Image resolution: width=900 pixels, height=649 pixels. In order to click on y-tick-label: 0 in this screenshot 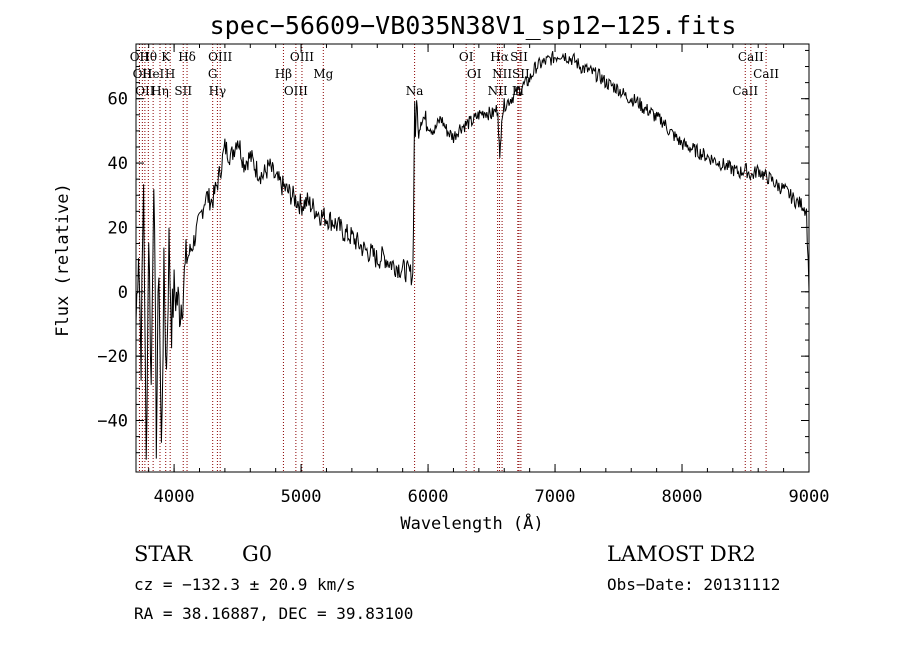, I will do `click(123, 293)`.